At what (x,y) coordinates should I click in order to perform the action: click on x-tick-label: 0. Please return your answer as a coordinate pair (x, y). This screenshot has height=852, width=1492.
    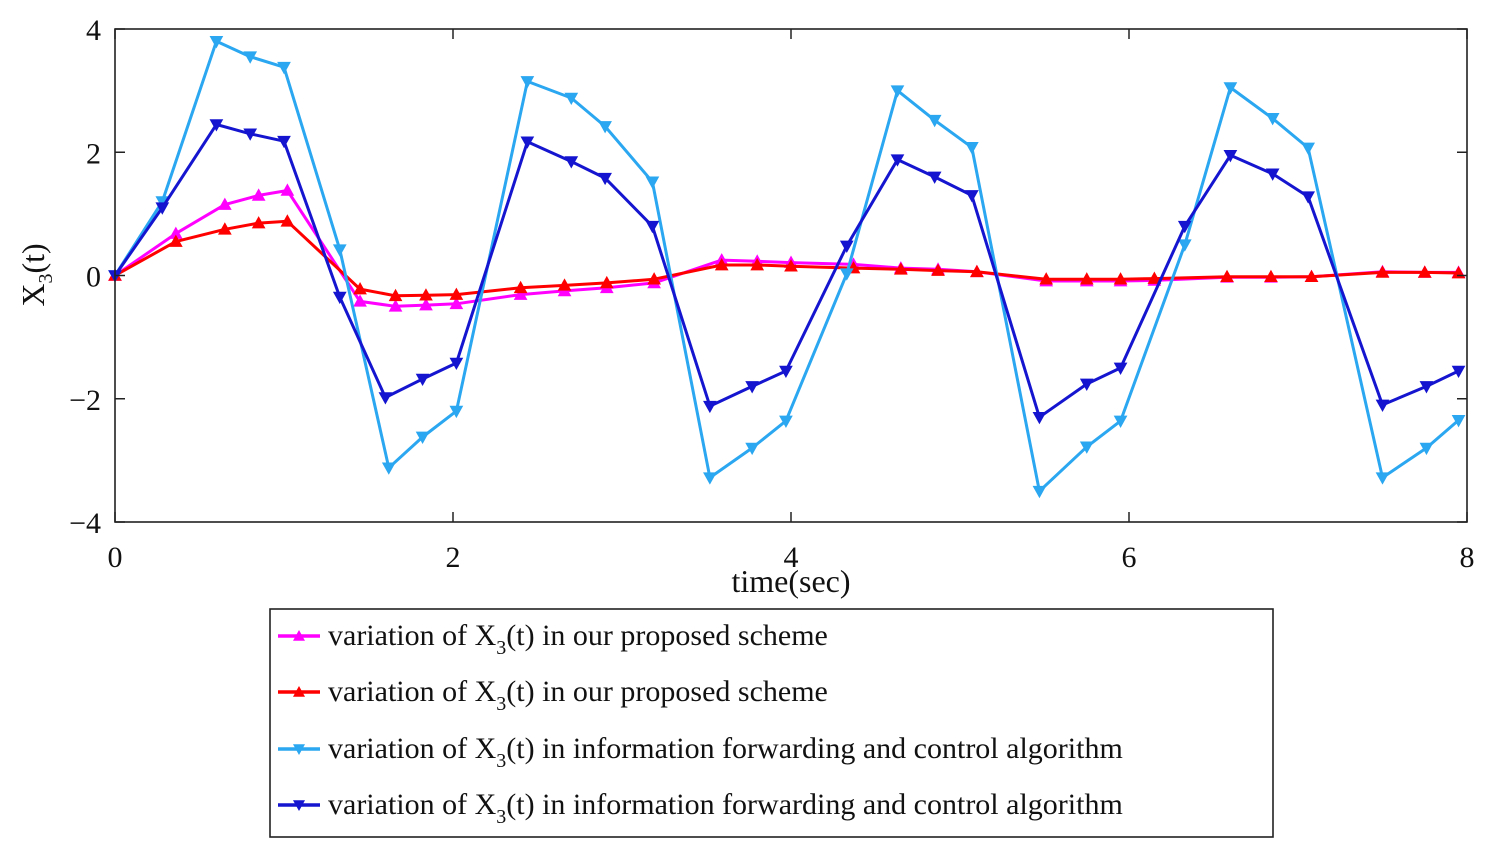
    Looking at the image, I should click on (115, 557).